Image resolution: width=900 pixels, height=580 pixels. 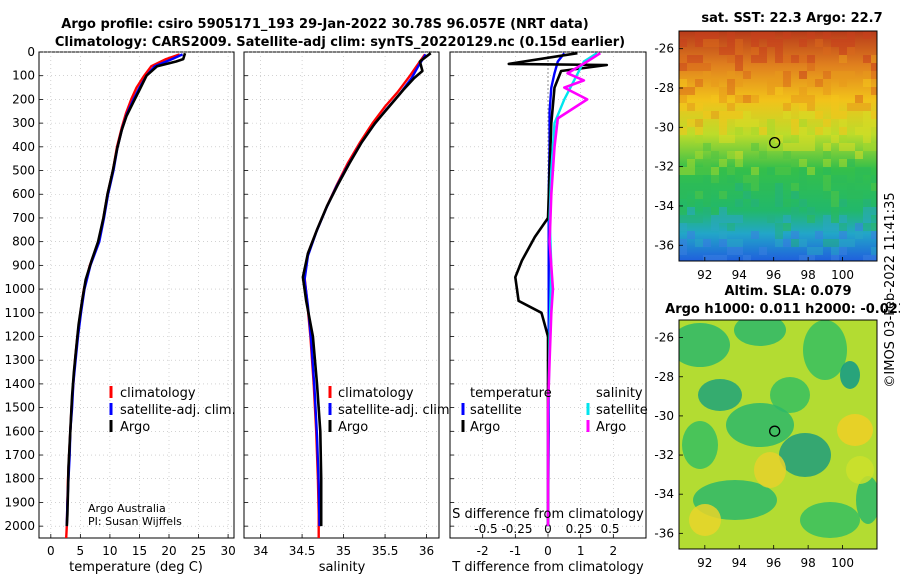 I want to click on map-lat-tick-label: -26, so click(x=664, y=338).